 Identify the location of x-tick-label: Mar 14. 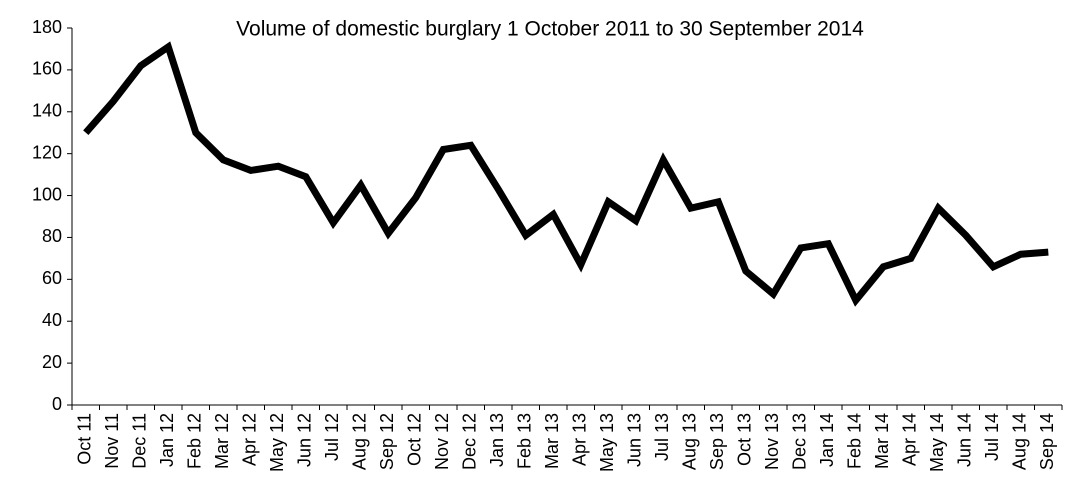
(882, 441).